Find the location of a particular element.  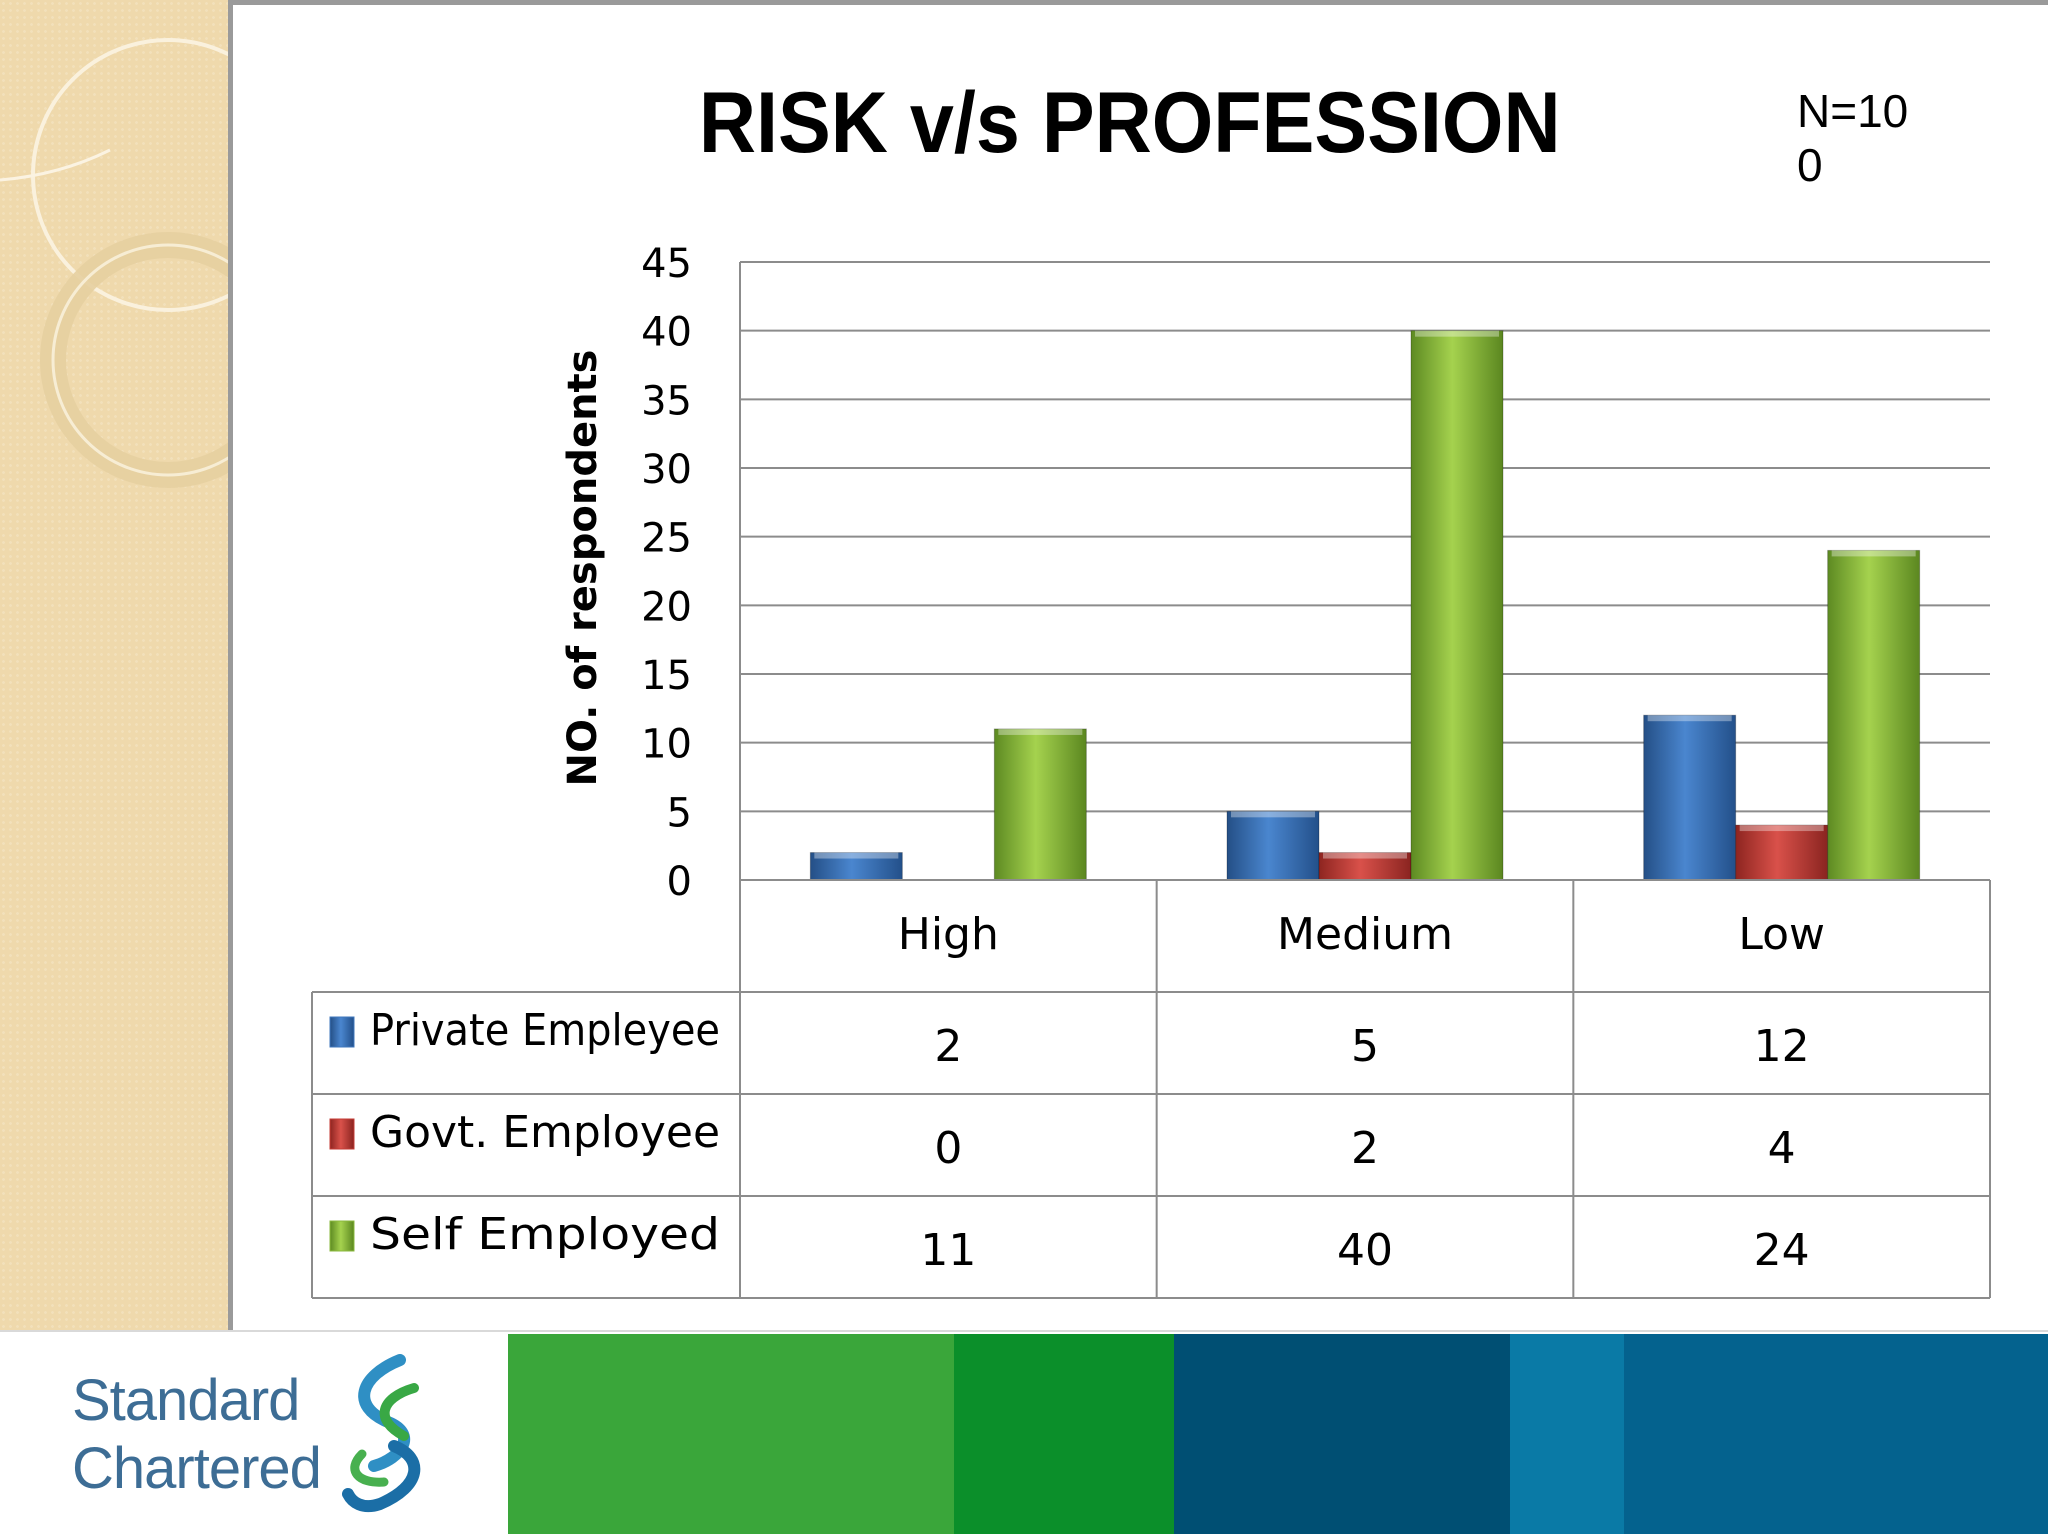

x-tick-label: Medium is located at coordinates (1365, 934).